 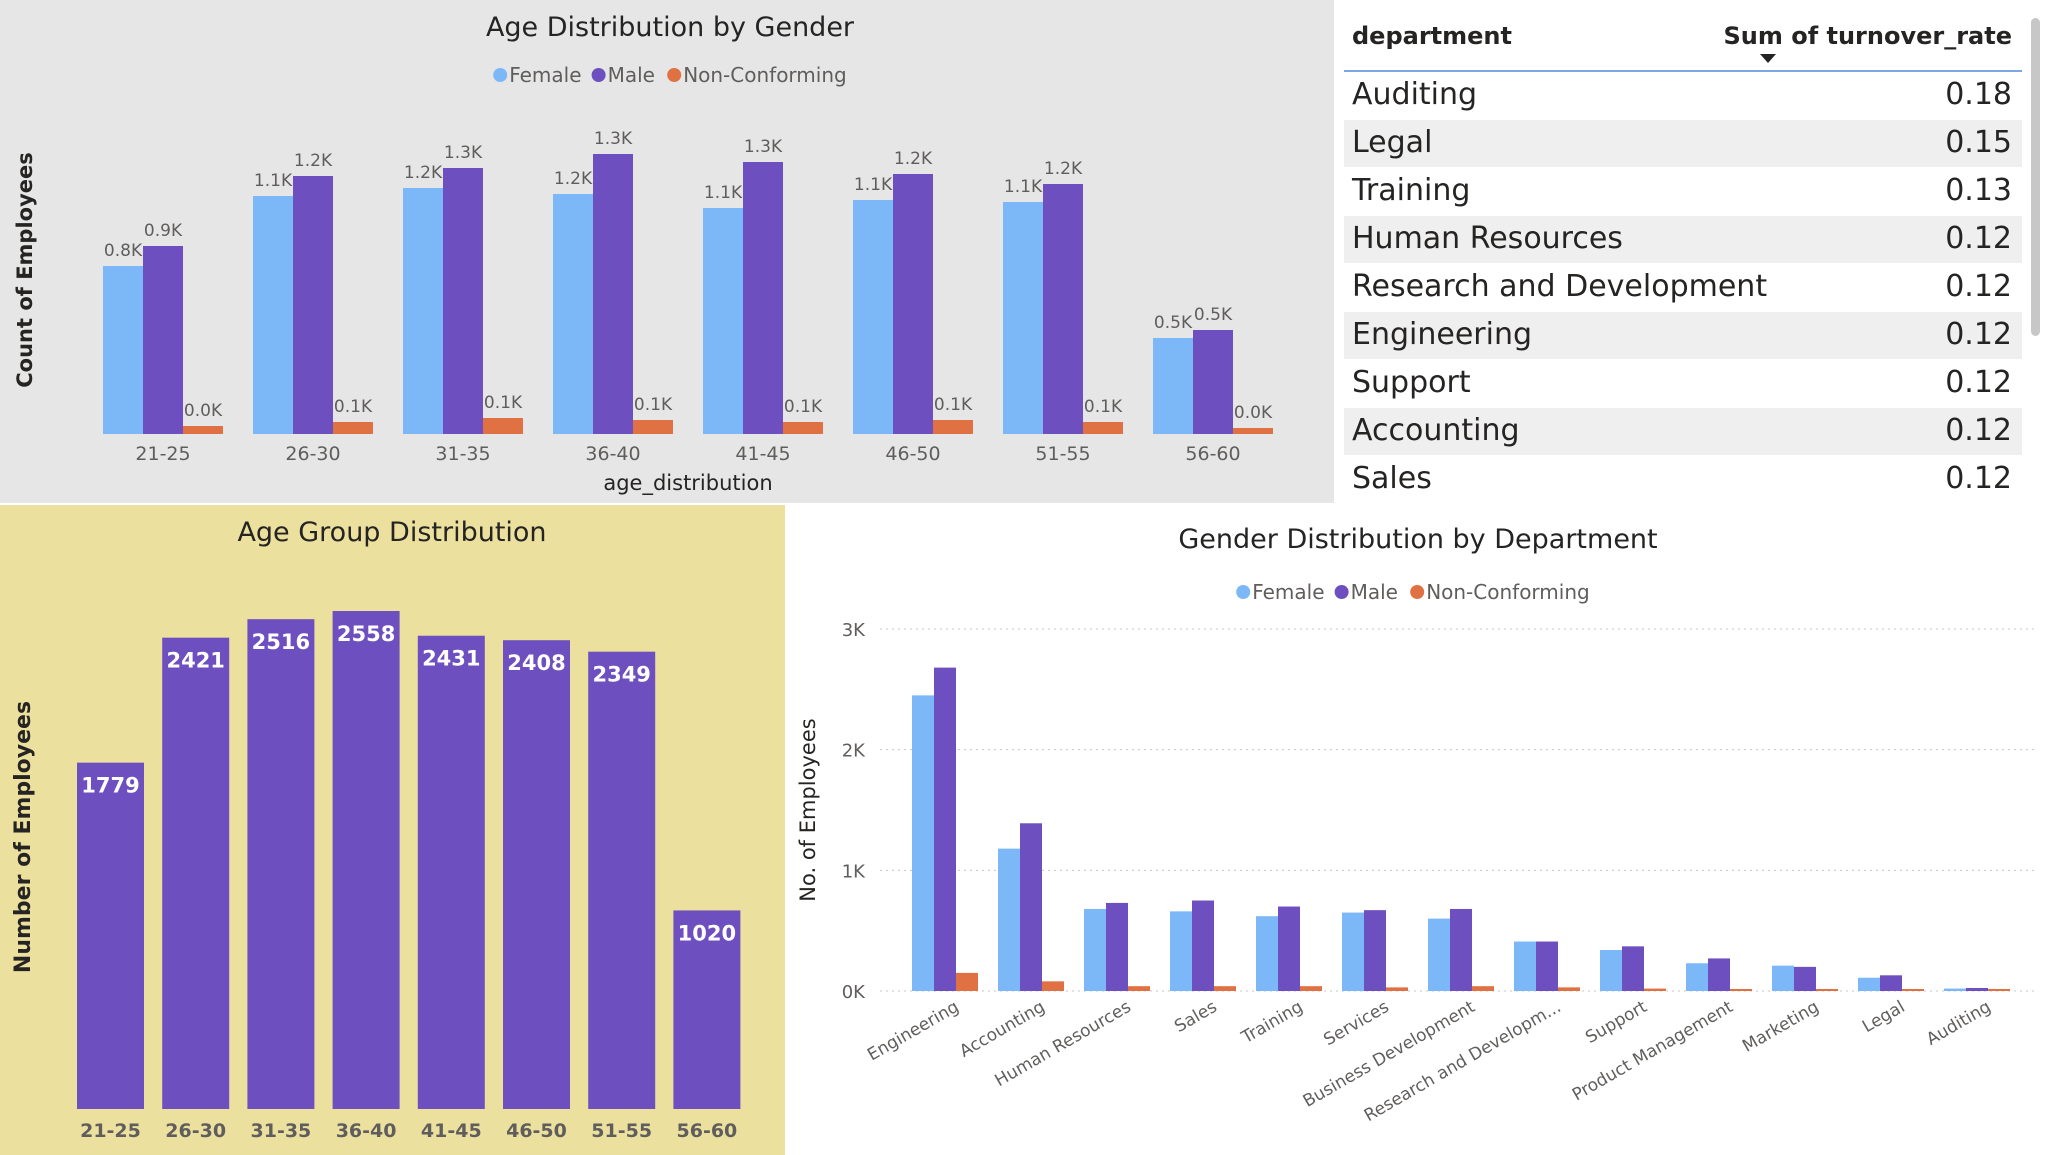 What do you see at coordinates (1683, 480) in the screenshot?
I see `table-row: Sales 0.12` at bounding box center [1683, 480].